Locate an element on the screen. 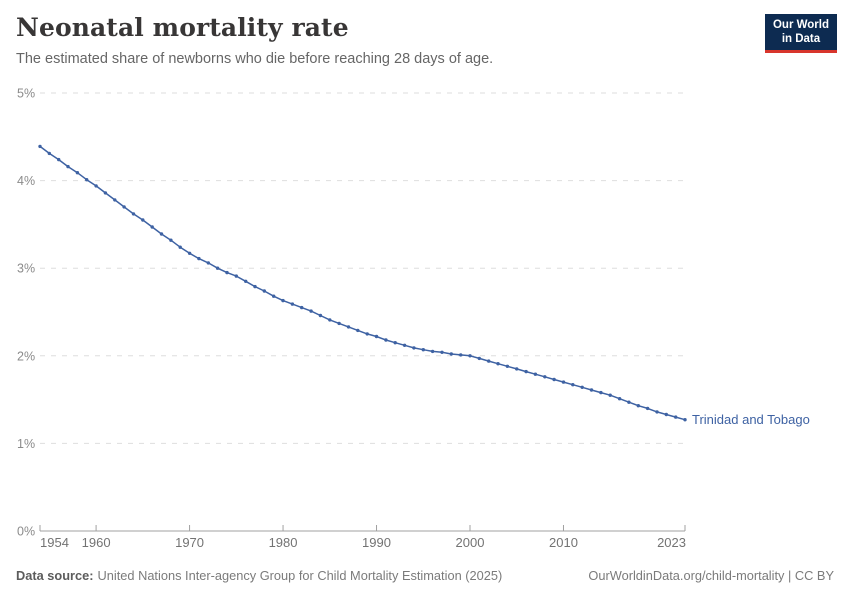 The height and width of the screenshot is (600, 850). owid-logo-line1: Our World is located at coordinates (800, 25).